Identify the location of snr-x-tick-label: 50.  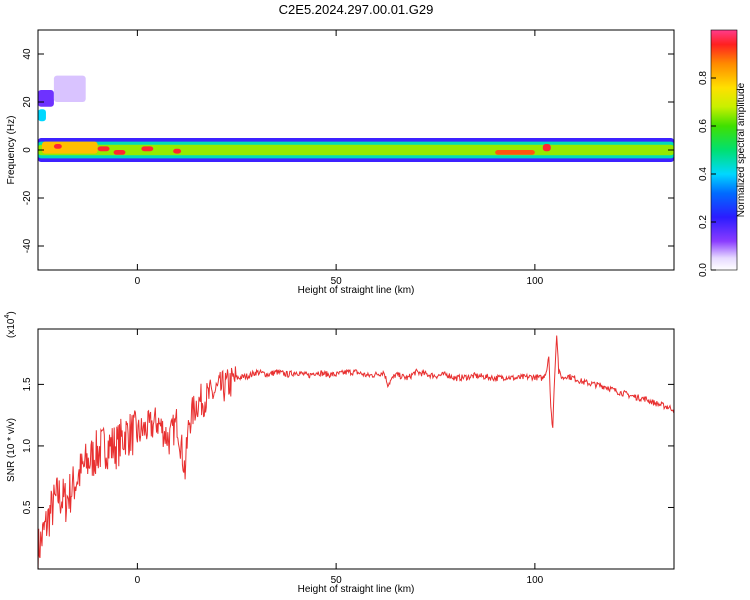
(337, 580).